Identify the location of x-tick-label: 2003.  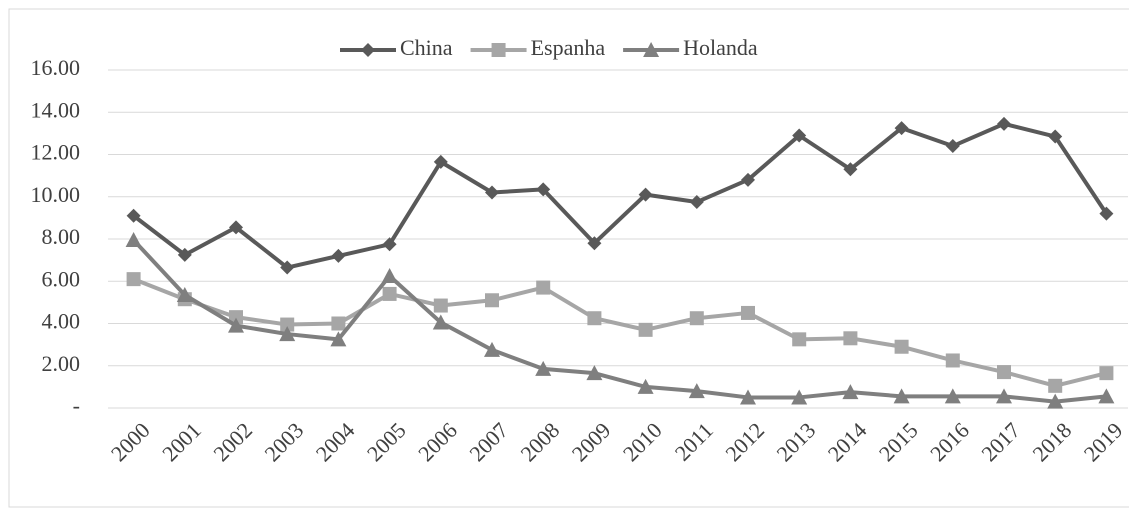
(284, 441).